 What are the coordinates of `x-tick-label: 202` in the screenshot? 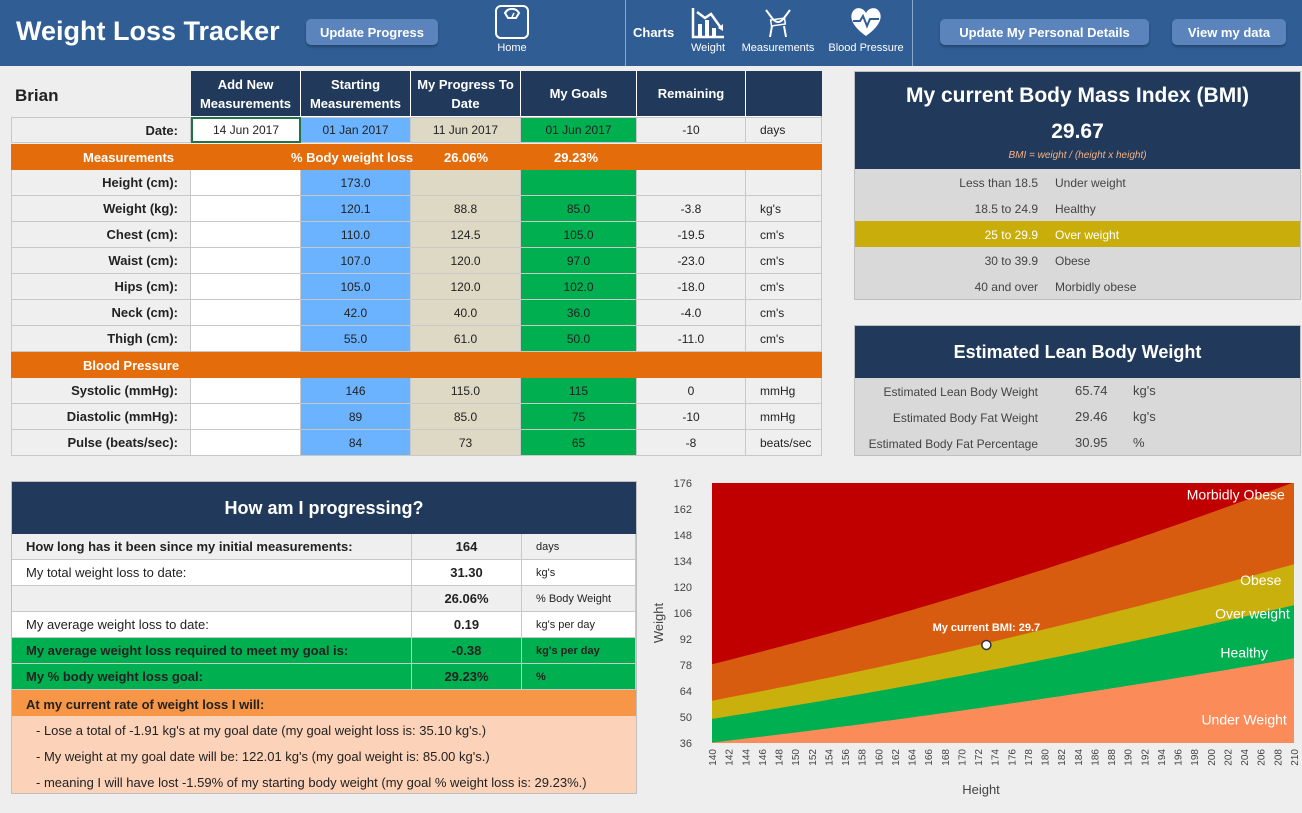 It's located at (1228, 757).